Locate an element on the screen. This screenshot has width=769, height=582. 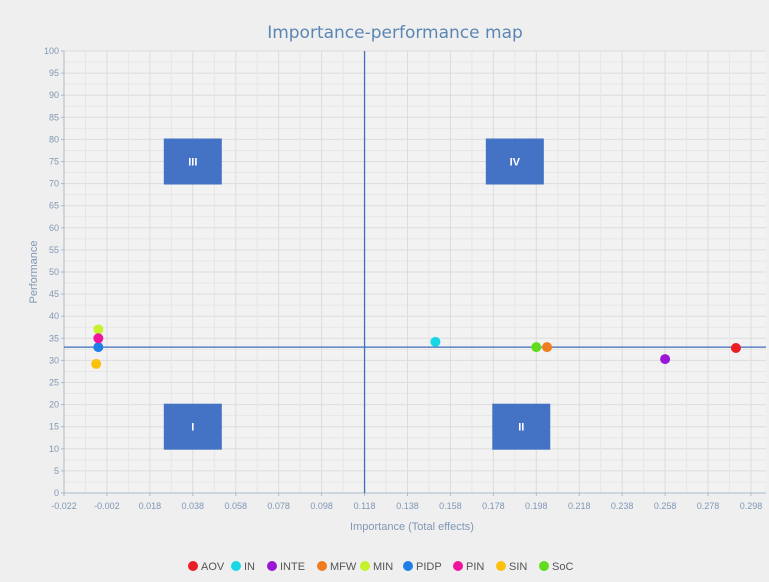
x-tick-label: 0.298 is located at coordinates (751, 506).